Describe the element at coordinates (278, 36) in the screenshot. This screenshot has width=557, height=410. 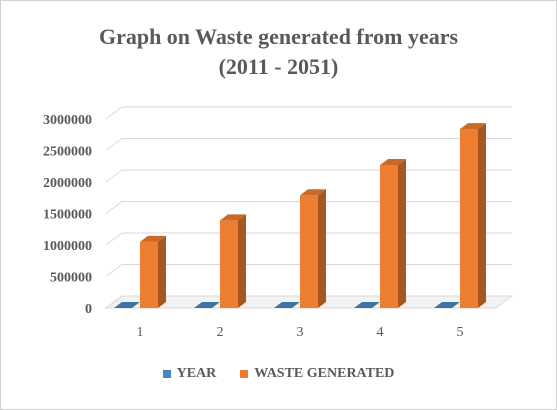
I see `chart-title-line-1: Graph on Waste generated from years` at that location.